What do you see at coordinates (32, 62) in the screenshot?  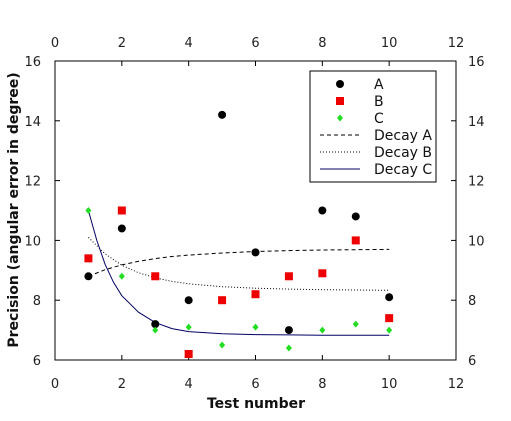 I see `y-tick-label-left: 16` at bounding box center [32, 62].